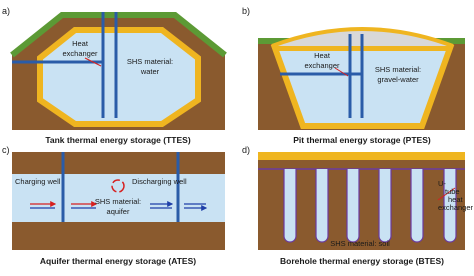 The height and width of the screenshot is (276, 474). Describe the element at coordinates (246, 11) in the screenshot. I see `panel-letter: b)` at that location.